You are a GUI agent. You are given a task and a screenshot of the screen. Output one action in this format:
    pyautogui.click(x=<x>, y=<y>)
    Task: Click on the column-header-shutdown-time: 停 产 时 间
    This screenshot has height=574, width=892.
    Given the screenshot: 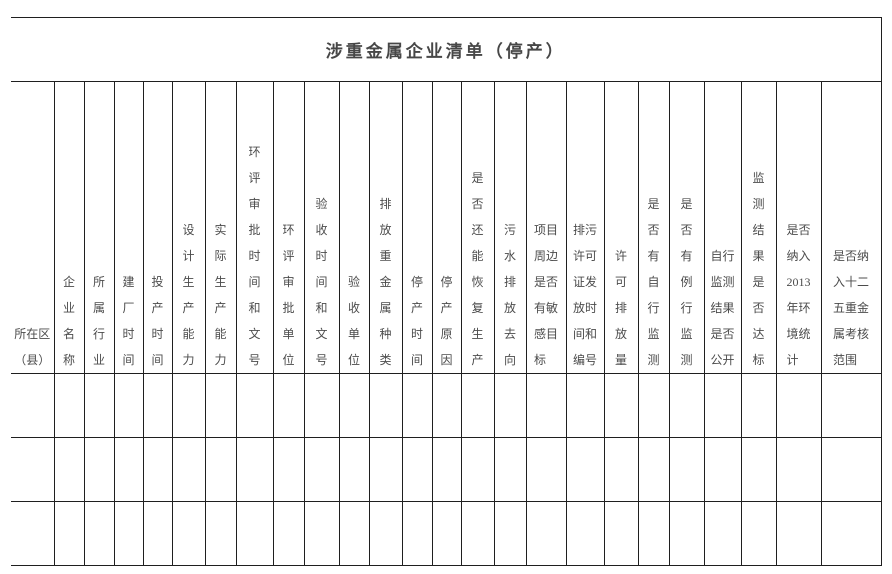 What is the action you would take?
    pyautogui.click(x=417, y=227)
    